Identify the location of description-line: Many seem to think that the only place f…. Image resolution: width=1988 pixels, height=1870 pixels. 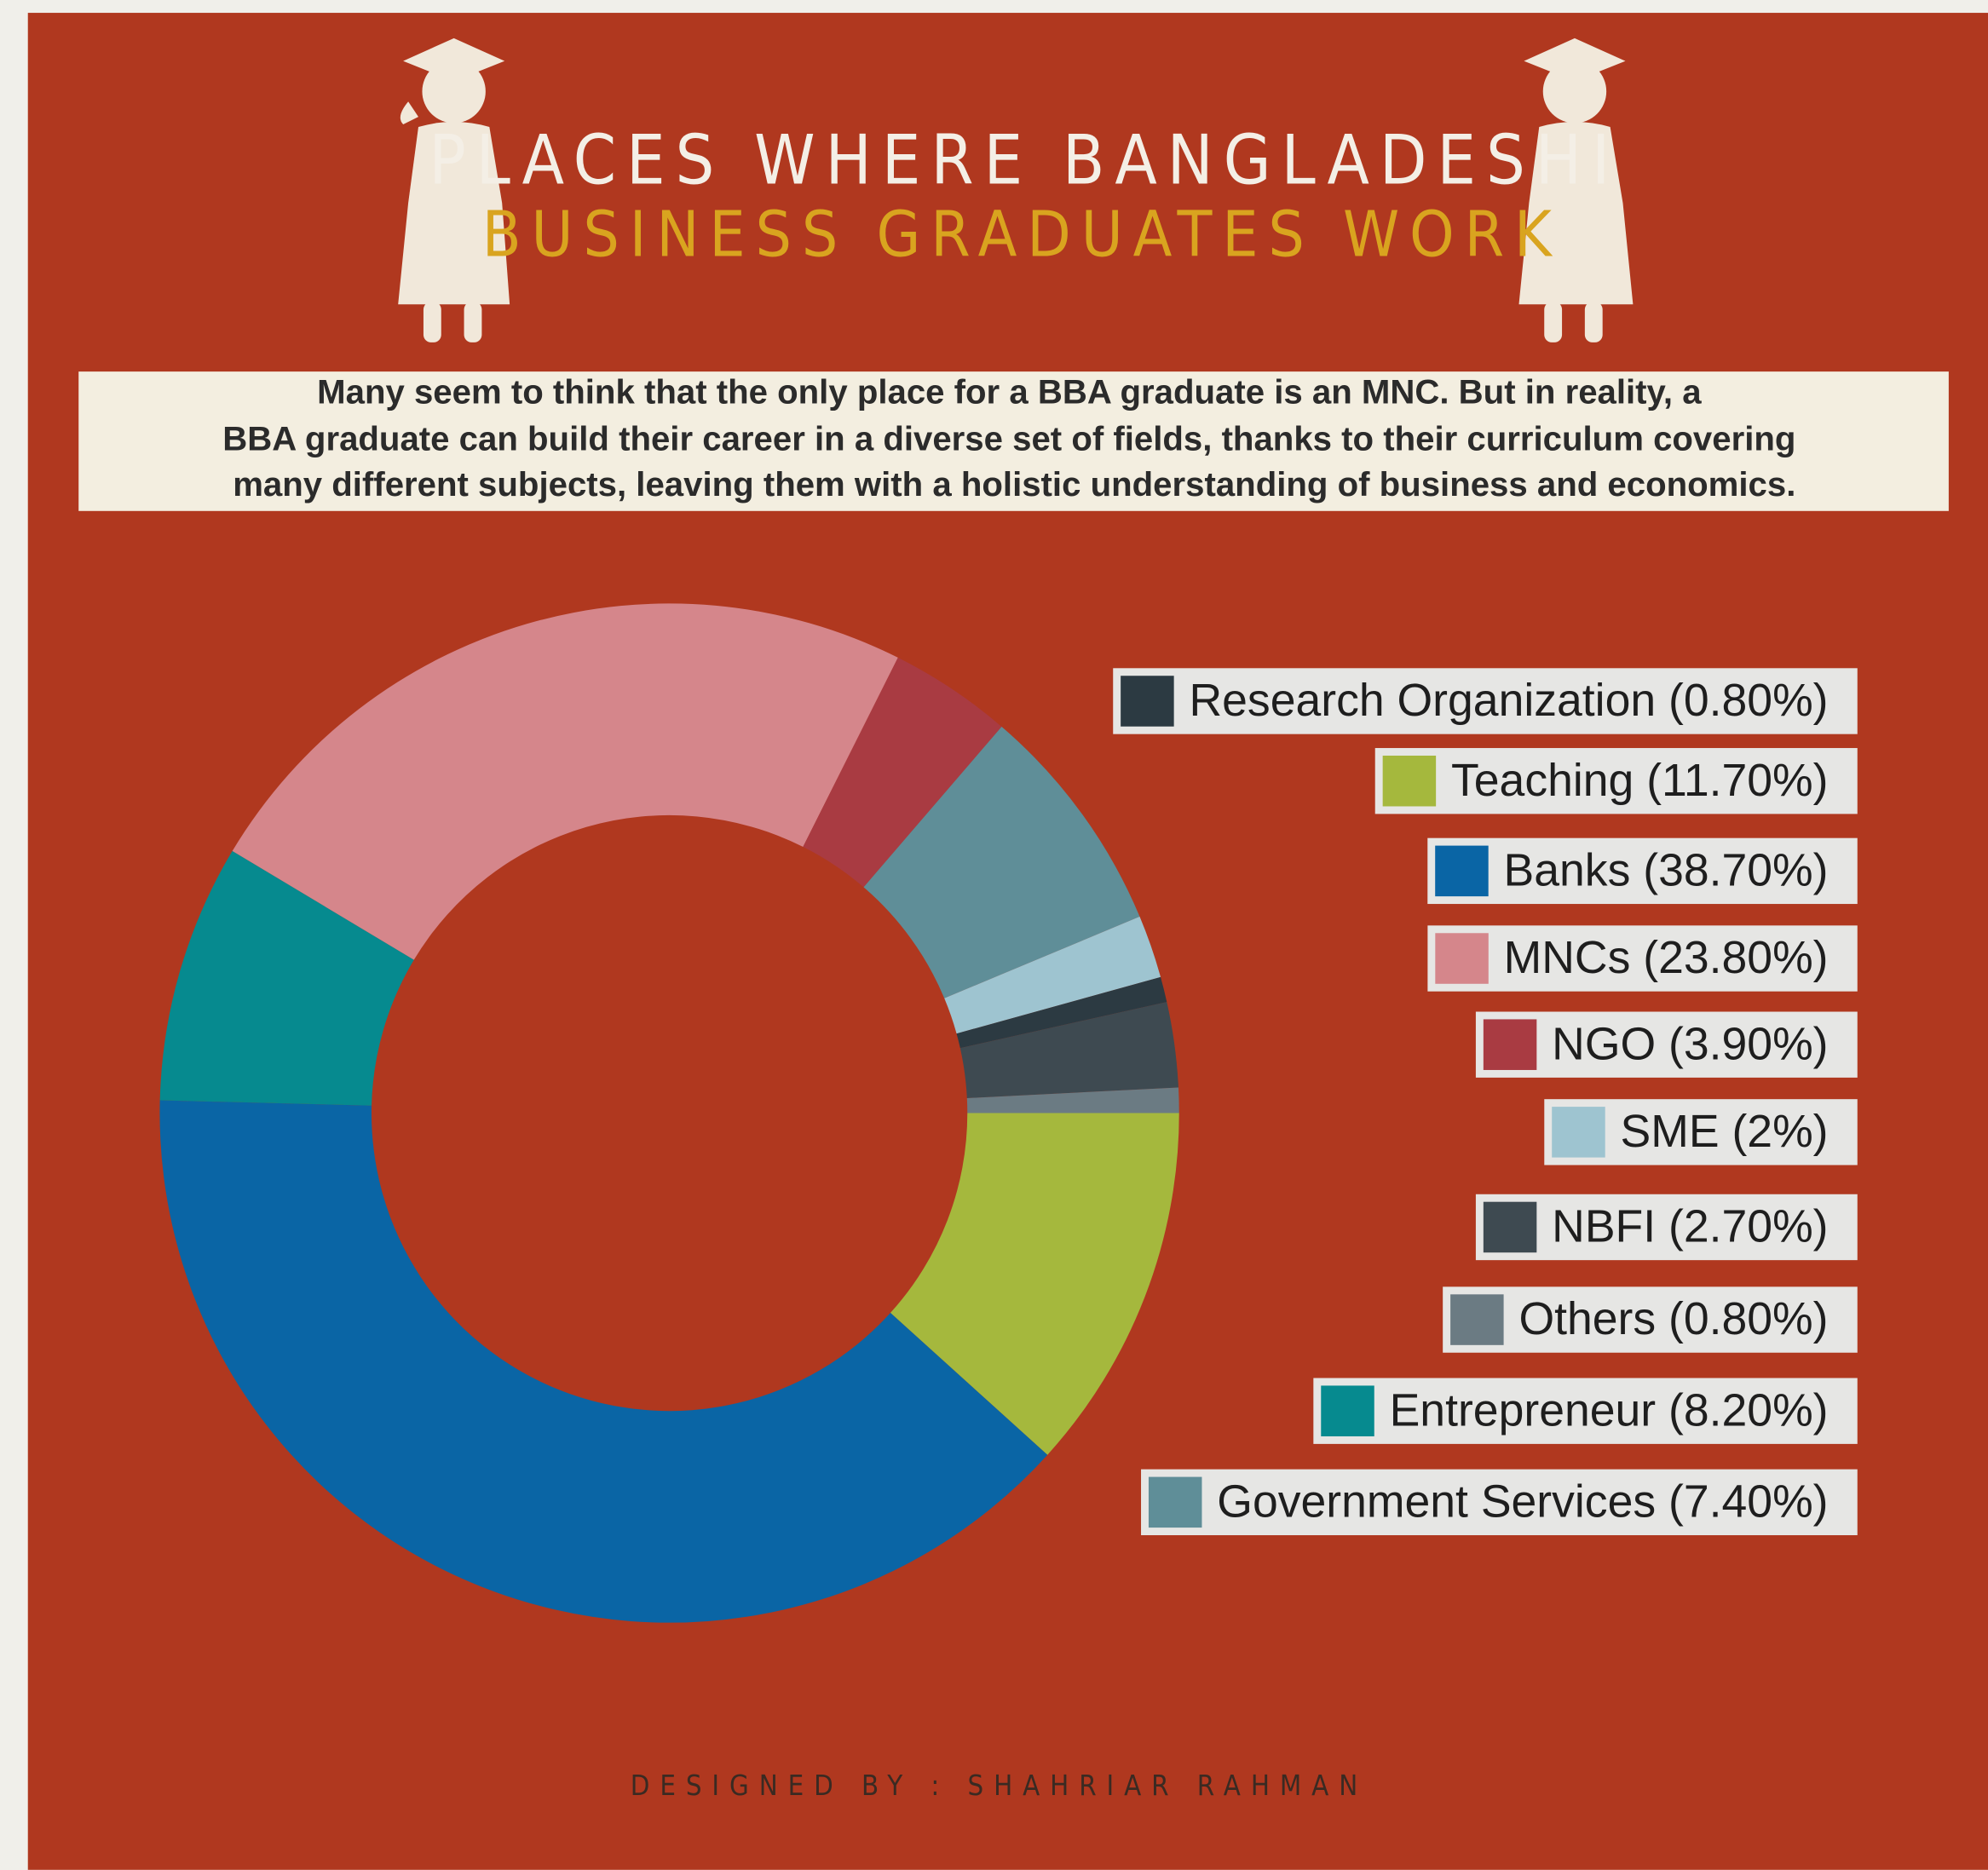
(1009, 392).